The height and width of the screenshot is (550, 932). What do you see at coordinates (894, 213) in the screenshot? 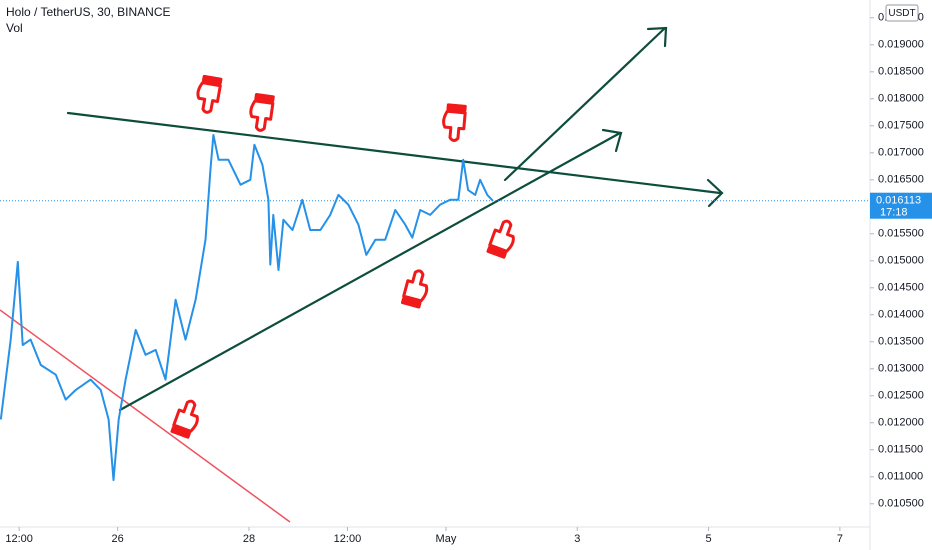
I see `countdown-label: 17:18` at bounding box center [894, 213].